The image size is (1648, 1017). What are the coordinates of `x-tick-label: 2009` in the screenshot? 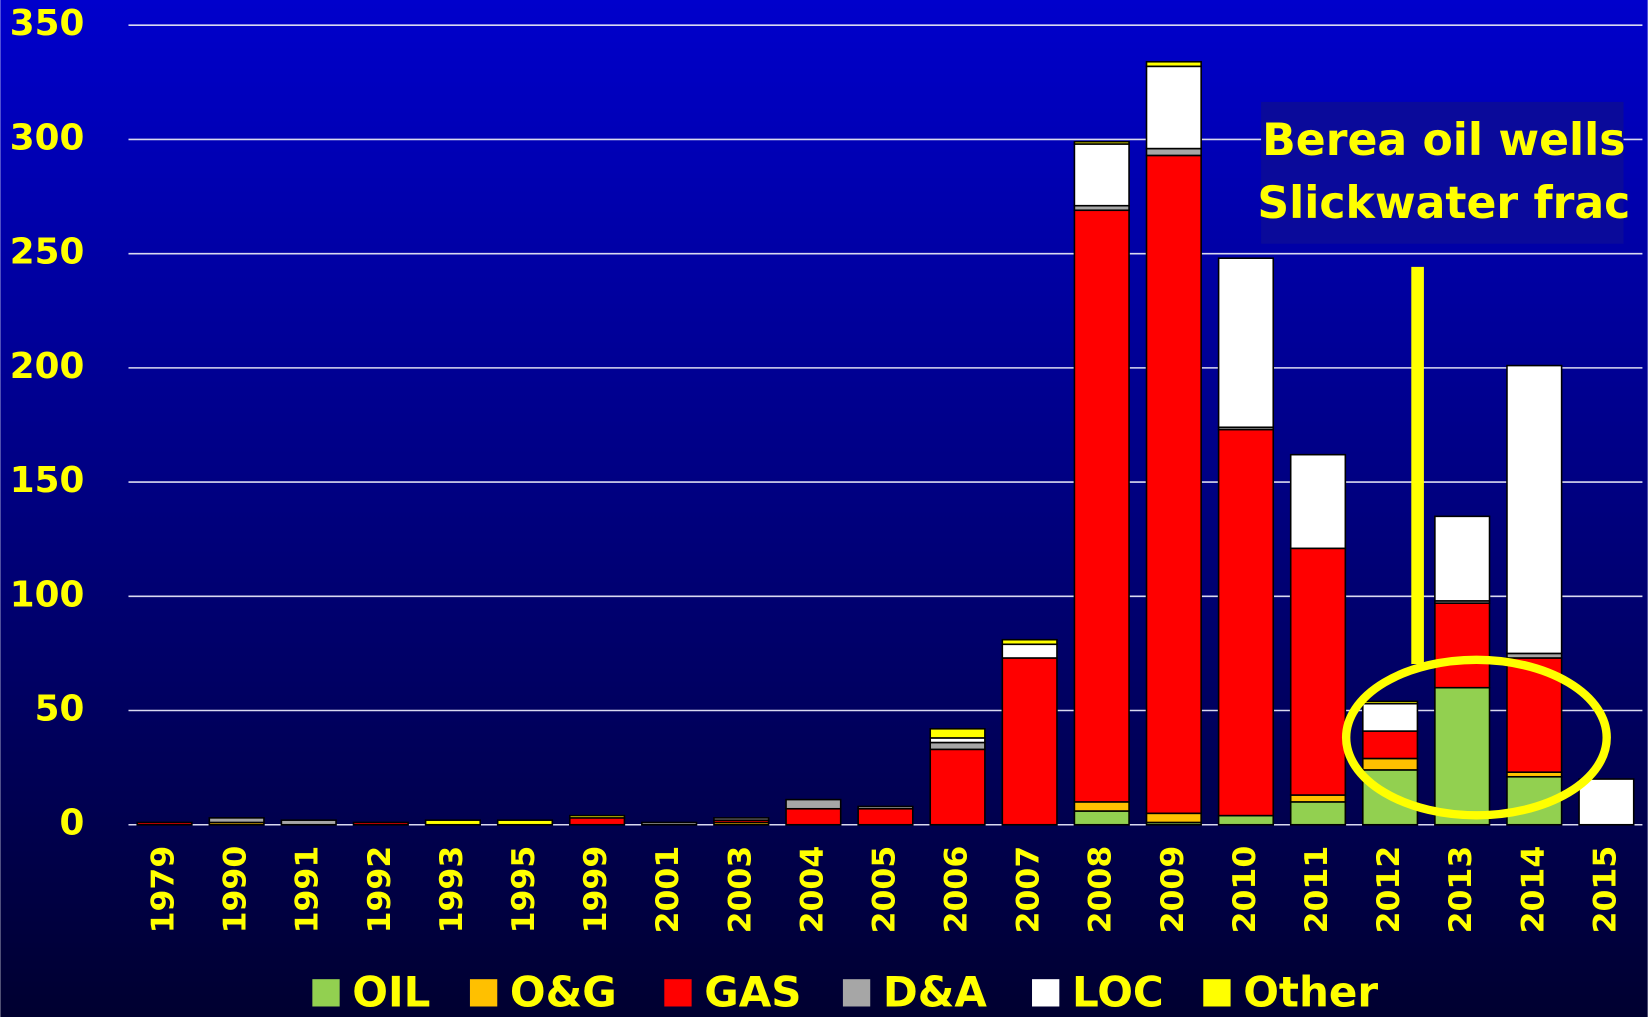 It's located at (1173, 890).